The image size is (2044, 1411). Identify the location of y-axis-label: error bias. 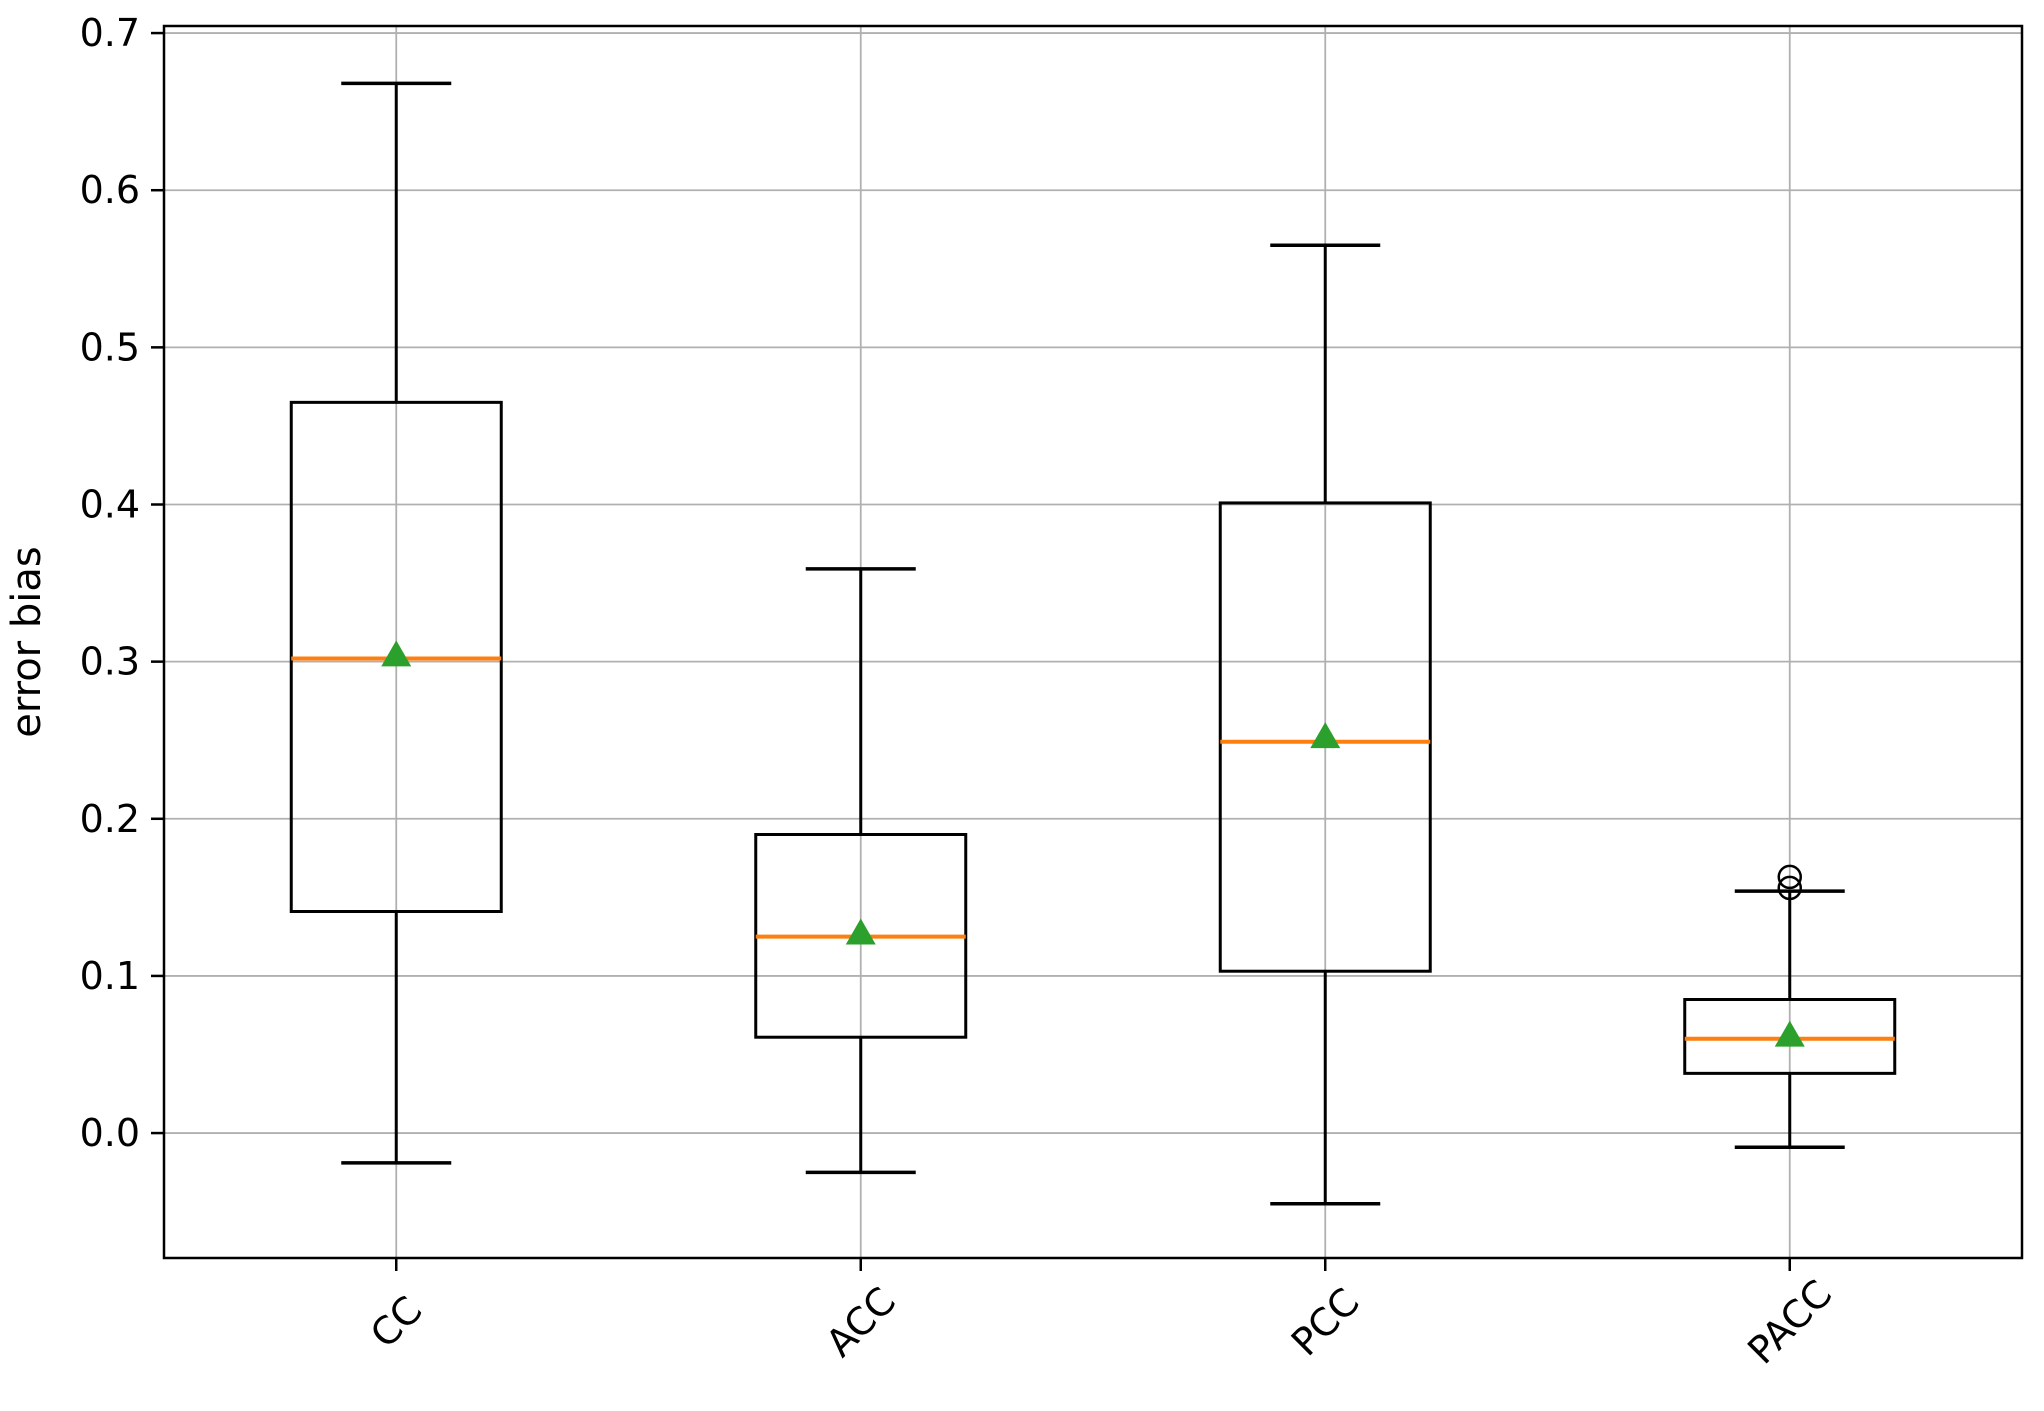
(27, 641).